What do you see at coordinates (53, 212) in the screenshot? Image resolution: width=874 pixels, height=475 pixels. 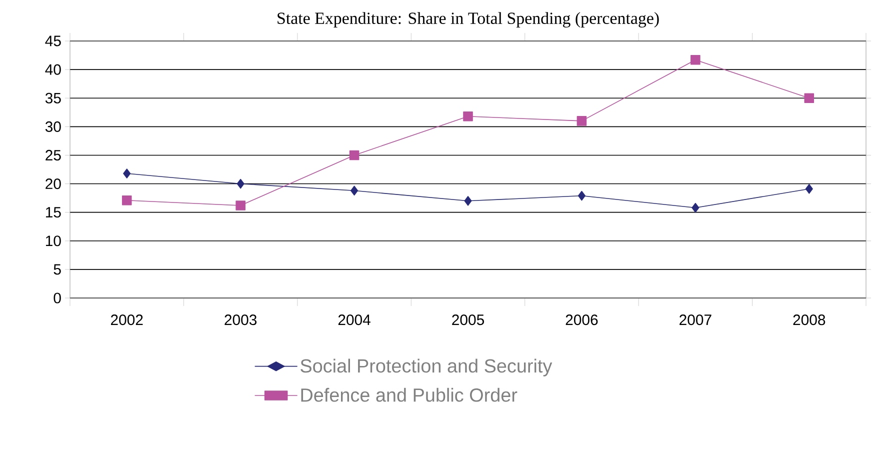 I see `y-tick-label: 15` at bounding box center [53, 212].